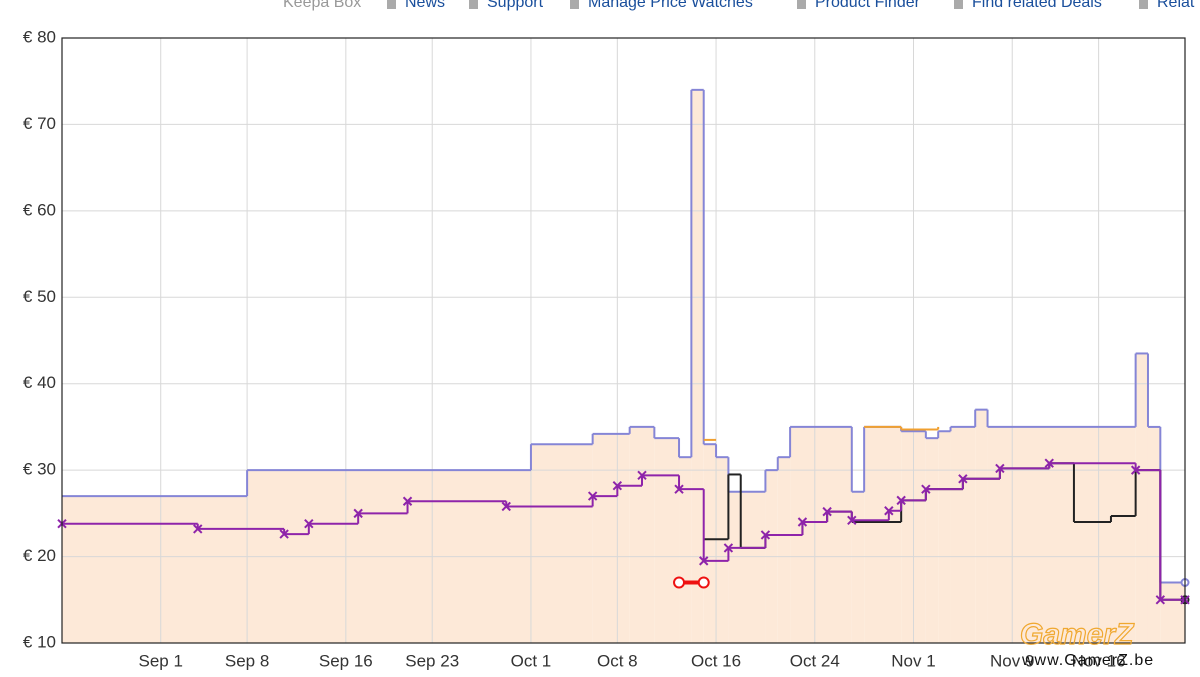  What do you see at coordinates (1012, 660) in the screenshot?
I see `x-tick-label: Nov 9` at bounding box center [1012, 660].